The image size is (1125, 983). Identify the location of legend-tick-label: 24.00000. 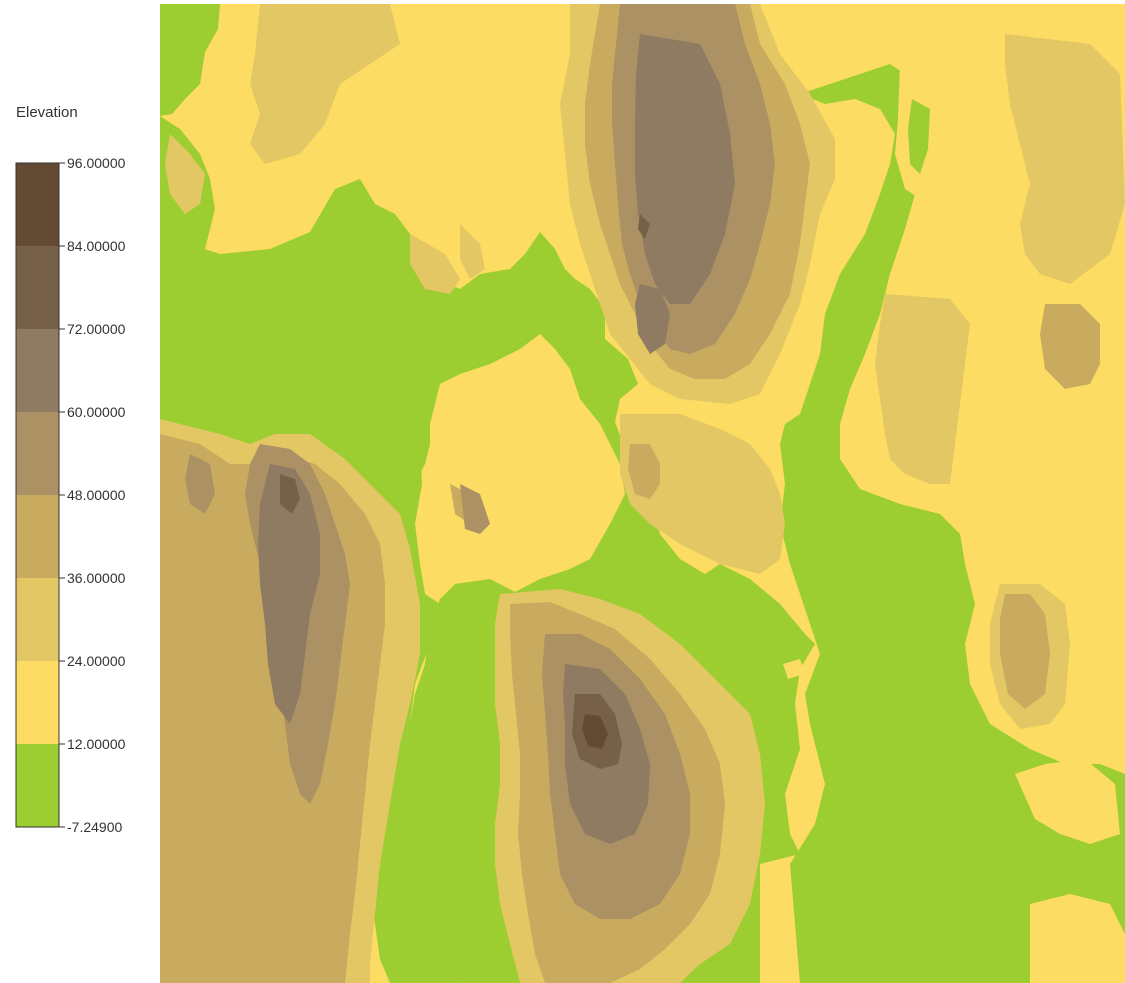
(96, 661).